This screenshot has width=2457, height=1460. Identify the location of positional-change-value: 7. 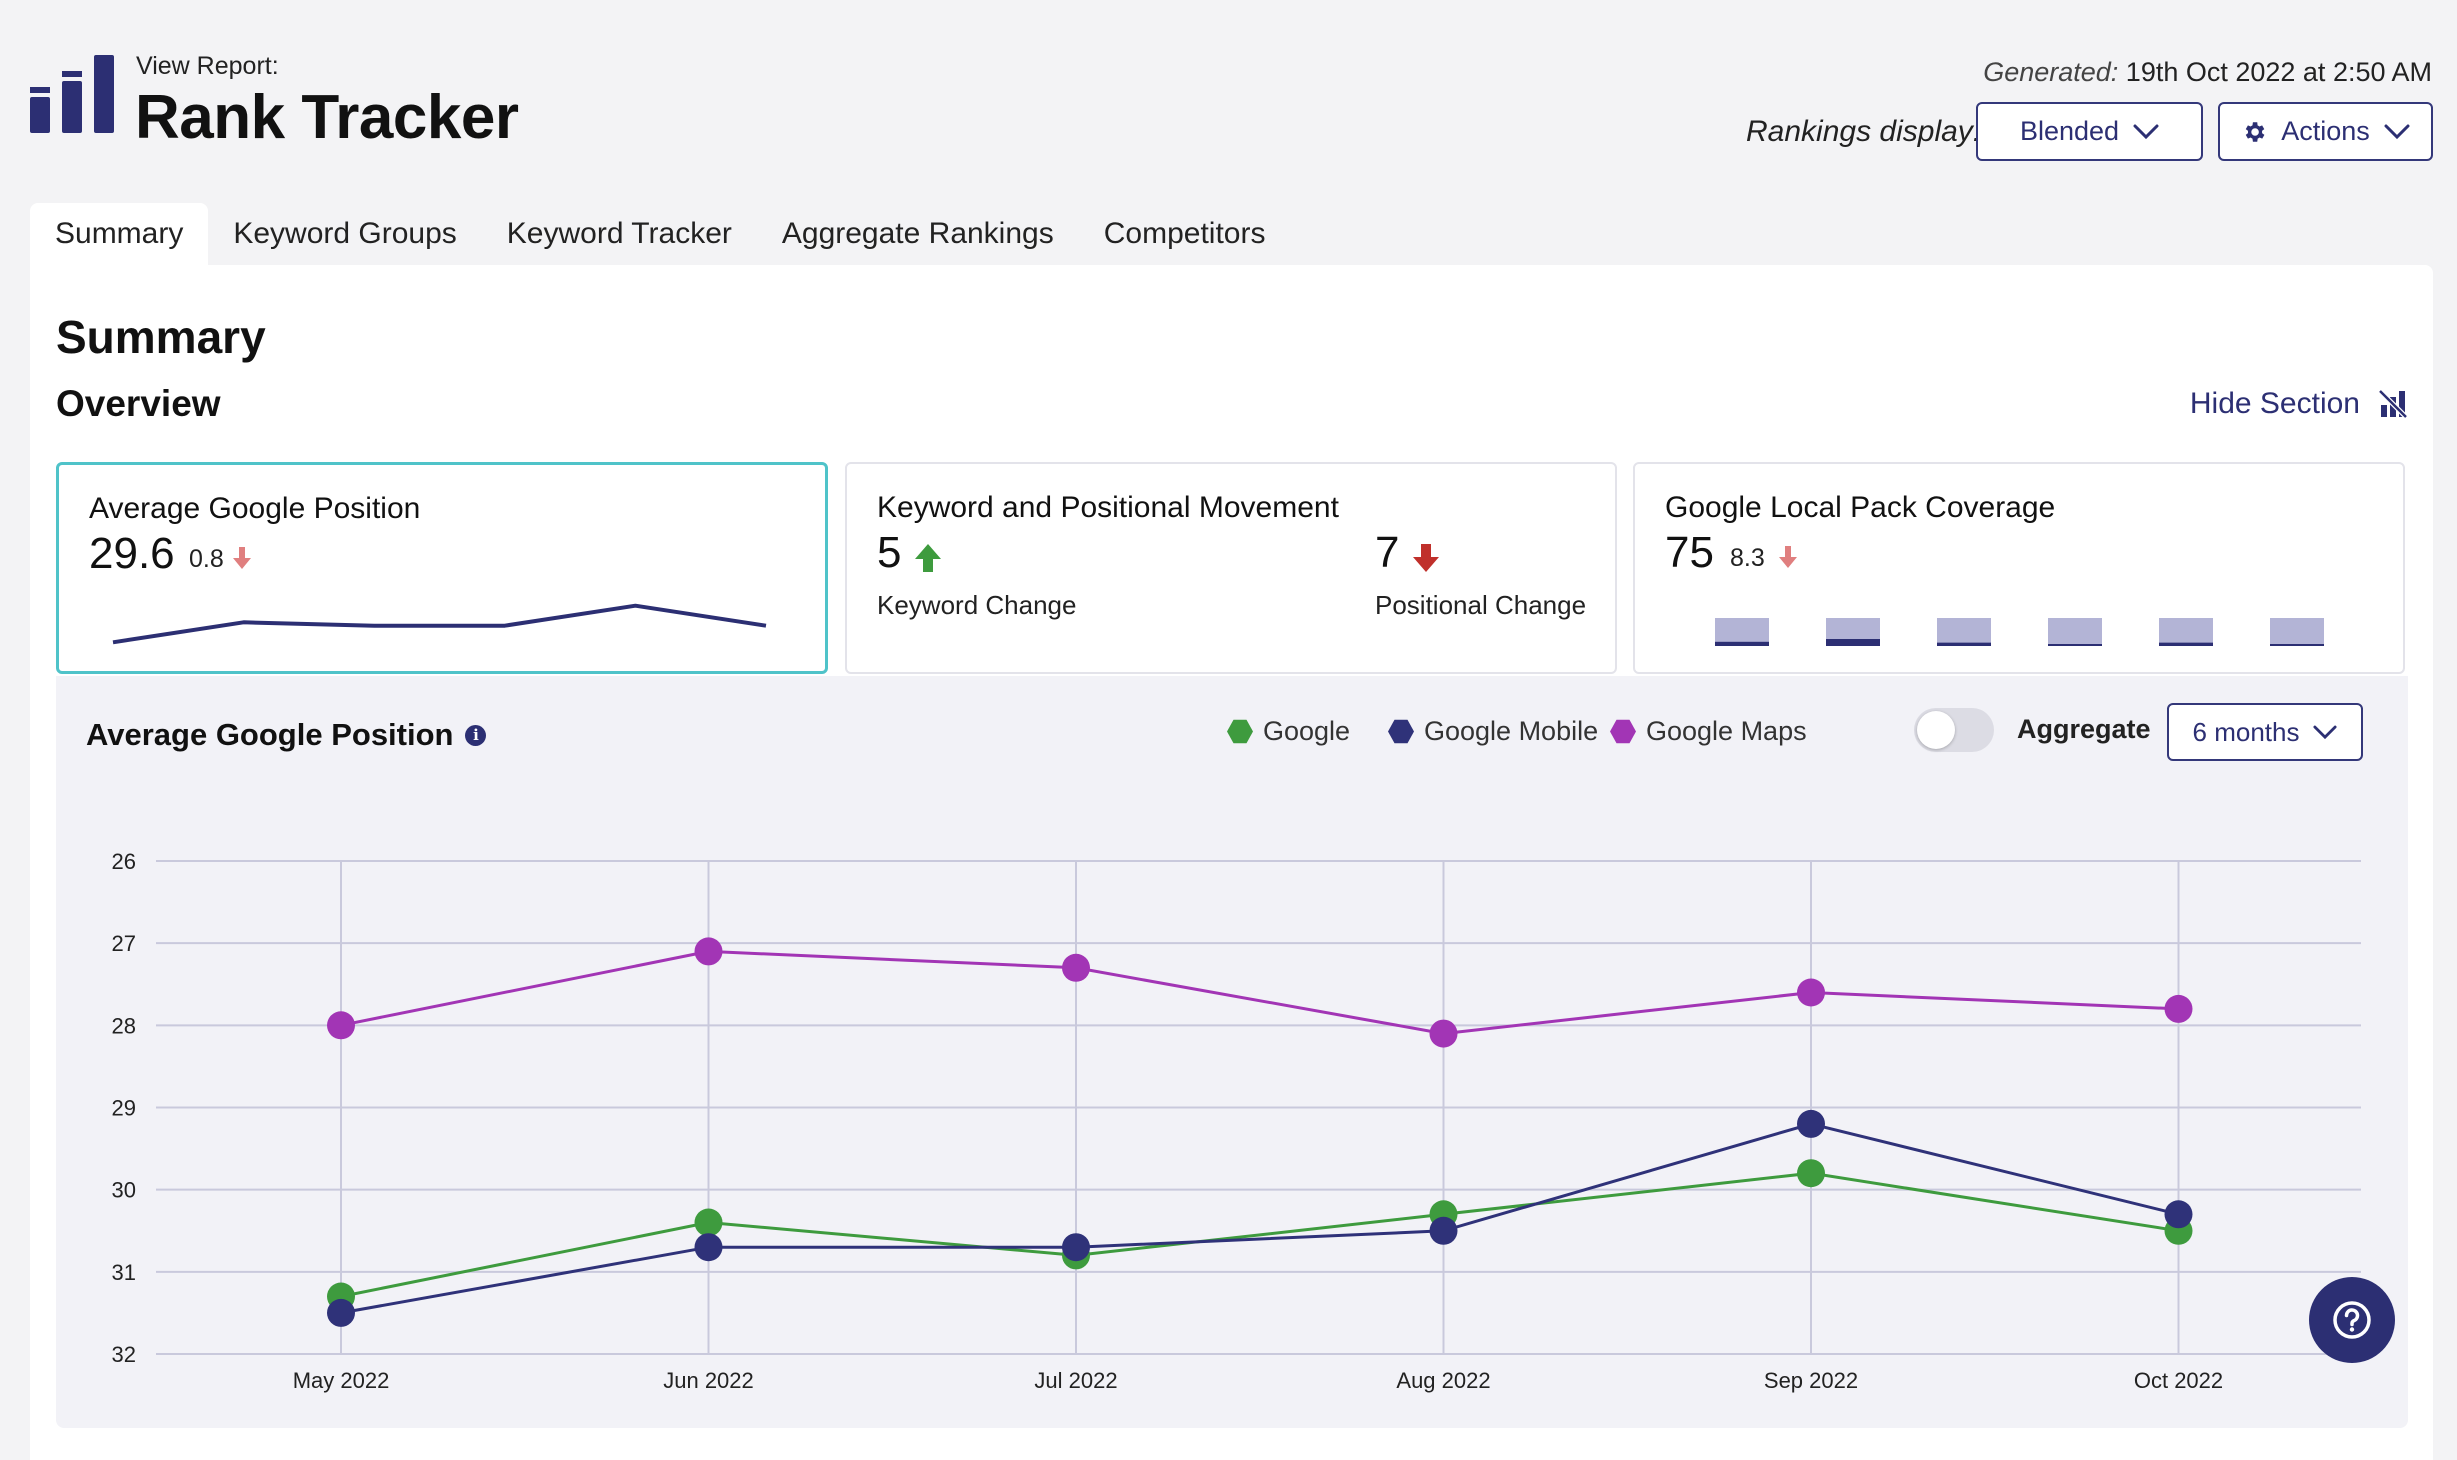
(1387, 552).